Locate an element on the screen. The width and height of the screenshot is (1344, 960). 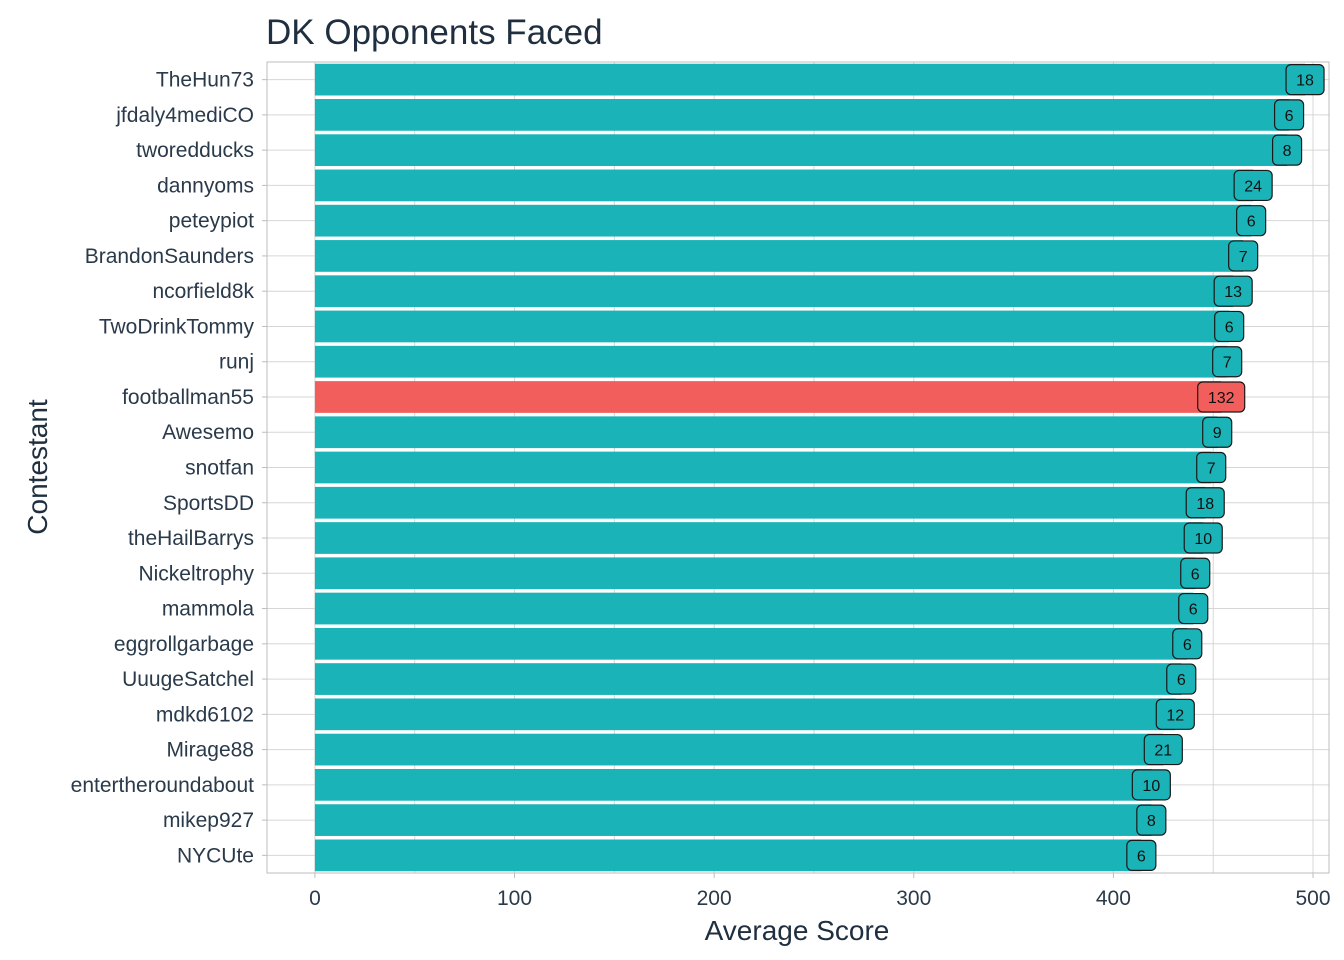
y-category-label: Nickeltrophy is located at coordinates (196, 573).